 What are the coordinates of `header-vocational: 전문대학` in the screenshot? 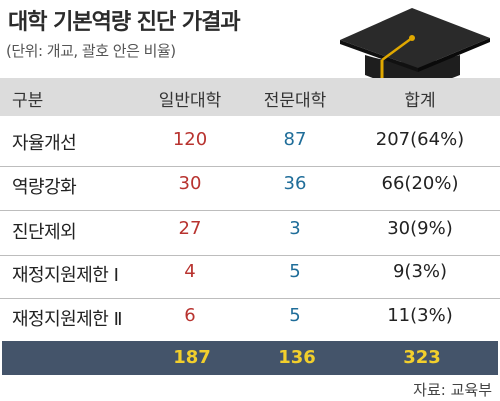 It's located at (295, 101).